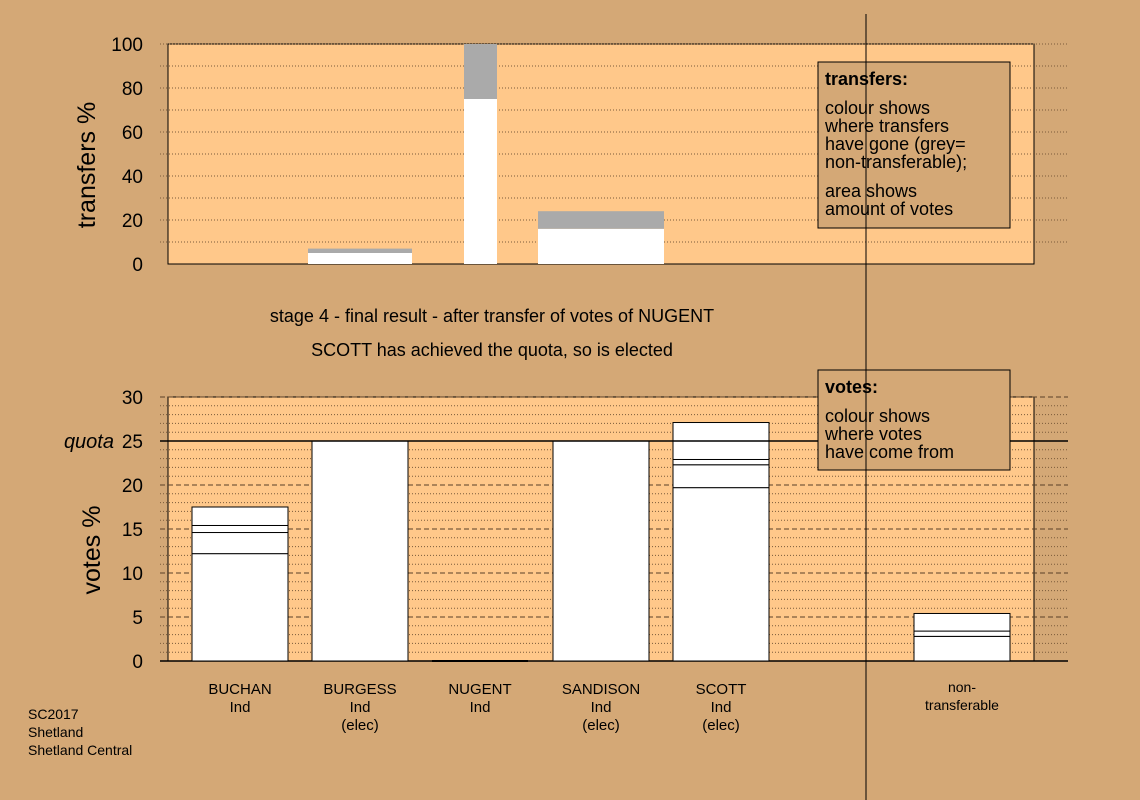 This screenshot has width=1140, height=800. Describe the element at coordinates (877, 416) in the screenshot. I see `votes-legend-line: colour shows` at that location.